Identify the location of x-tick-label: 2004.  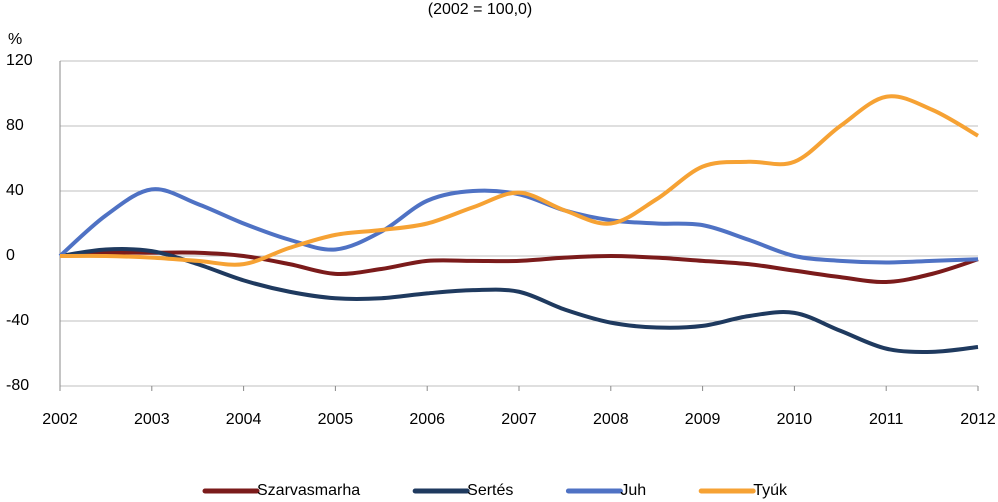
(244, 419).